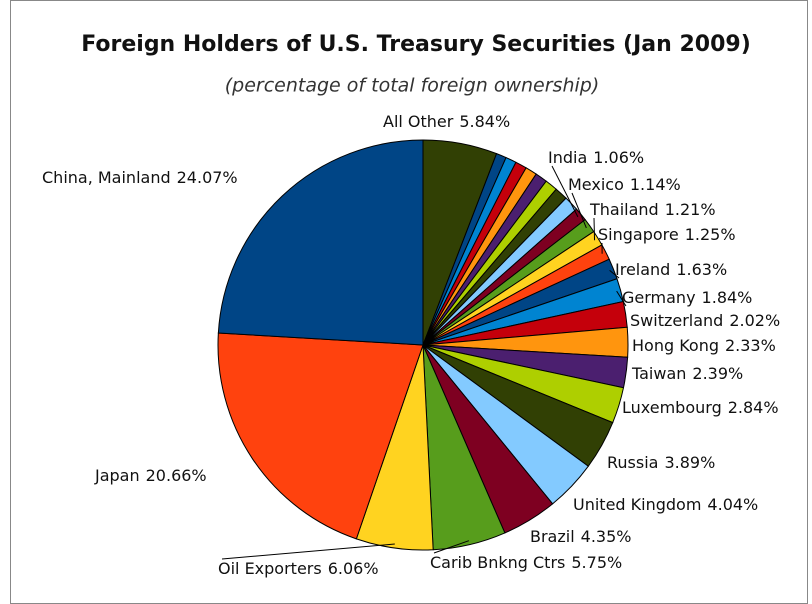  I want to click on slice-label-name: Hong Kong, so click(675, 345).